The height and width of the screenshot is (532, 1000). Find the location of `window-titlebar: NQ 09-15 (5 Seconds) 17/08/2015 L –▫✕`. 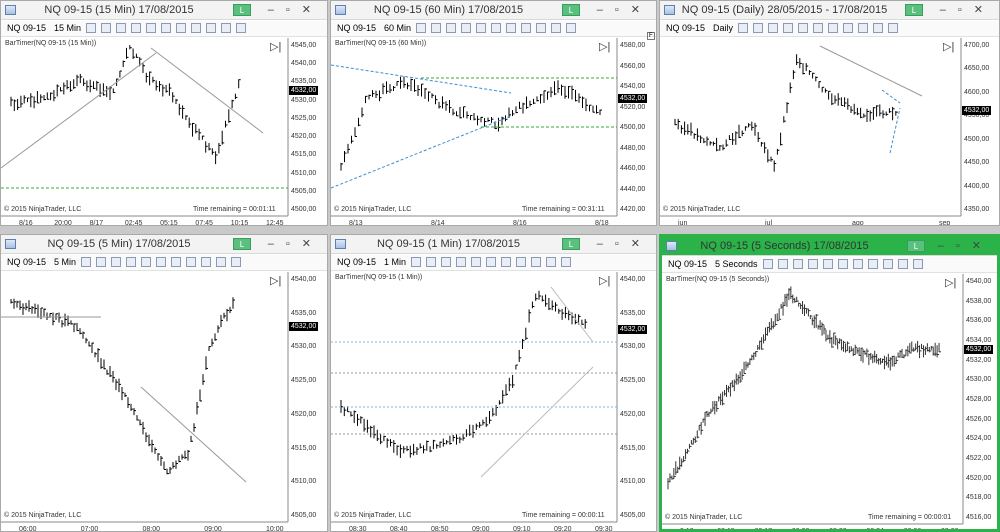

window-titlebar: NQ 09-15 (5 Seconds) 17/08/2015 L –▫✕ is located at coordinates (829, 246).